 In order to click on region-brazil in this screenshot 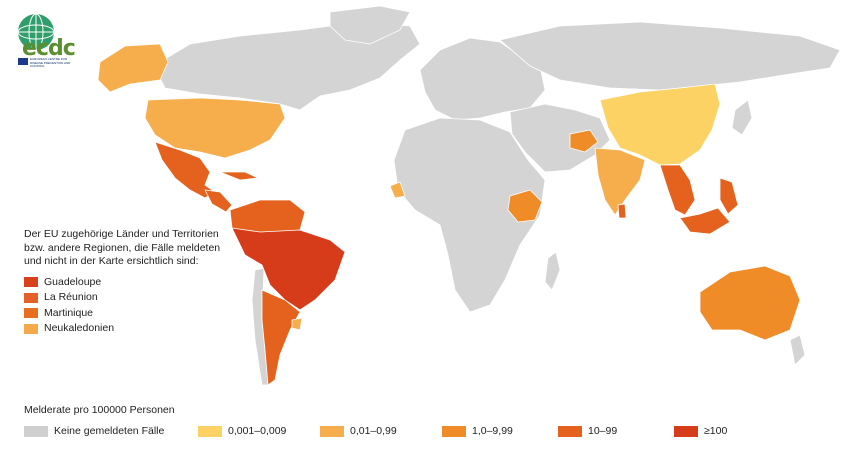, I will do `click(288, 269)`.